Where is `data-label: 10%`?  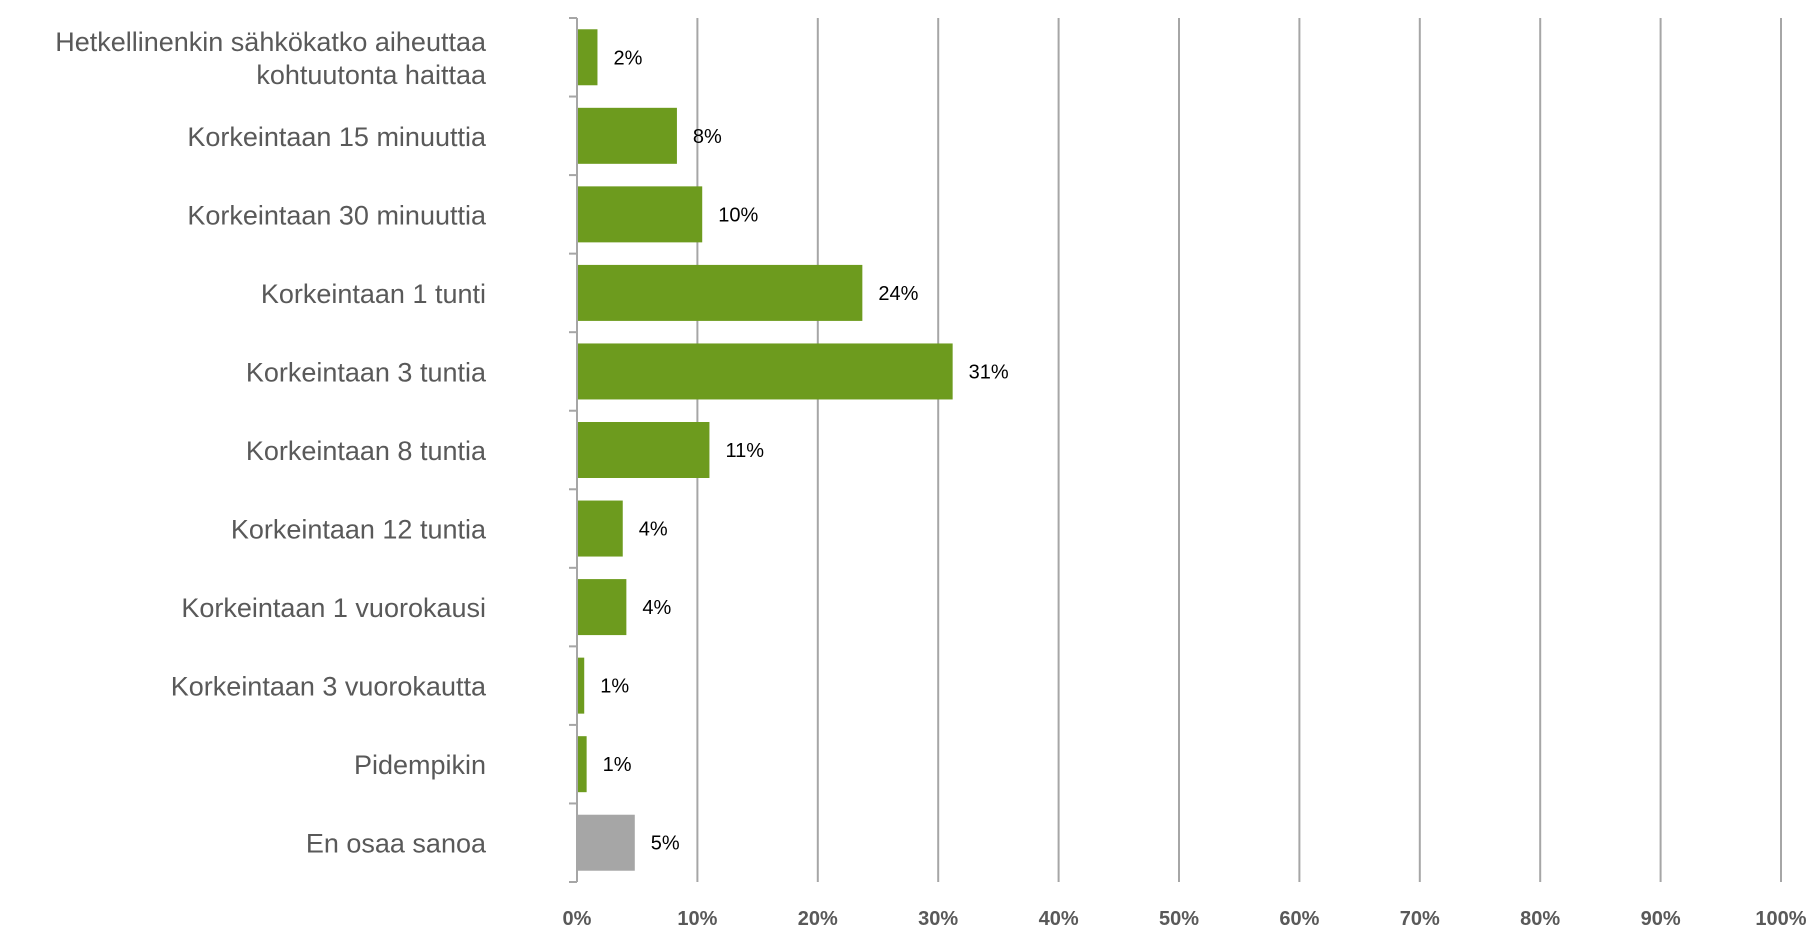 data-label: 10% is located at coordinates (738, 215).